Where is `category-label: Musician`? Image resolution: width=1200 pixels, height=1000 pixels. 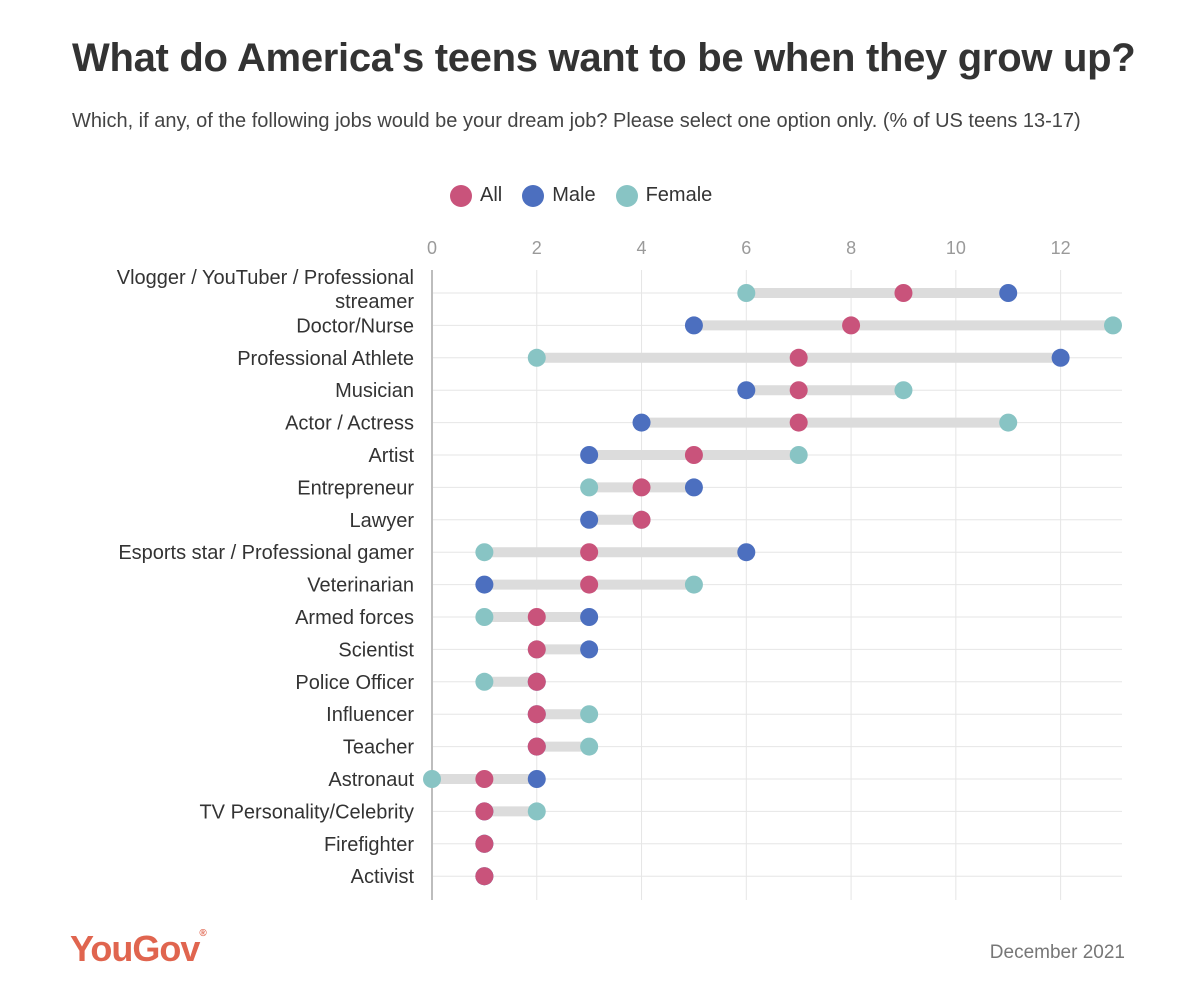 category-label: Musician is located at coordinates (374, 391).